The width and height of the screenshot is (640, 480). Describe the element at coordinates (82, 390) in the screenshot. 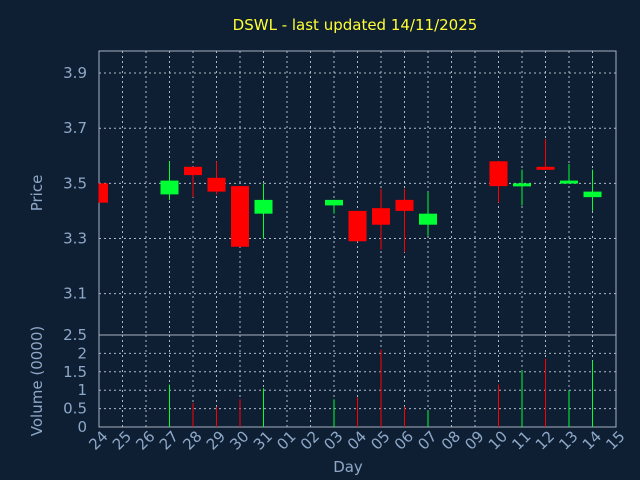

I see `volume-tick-label: 1` at that location.